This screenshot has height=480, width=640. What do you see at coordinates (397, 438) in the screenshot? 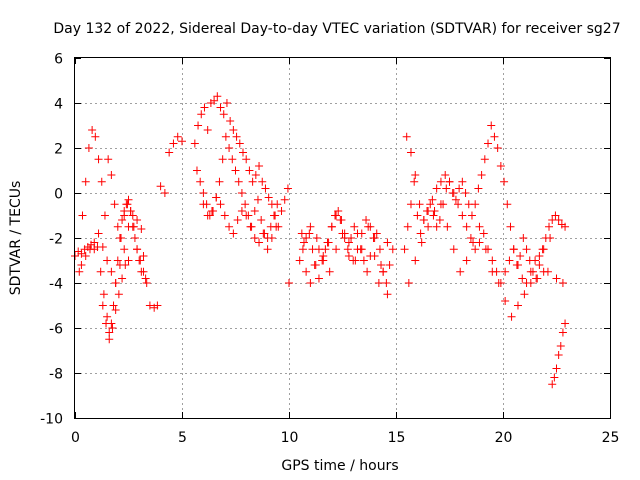
I see `x-tick-label: 15` at bounding box center [397, 438].